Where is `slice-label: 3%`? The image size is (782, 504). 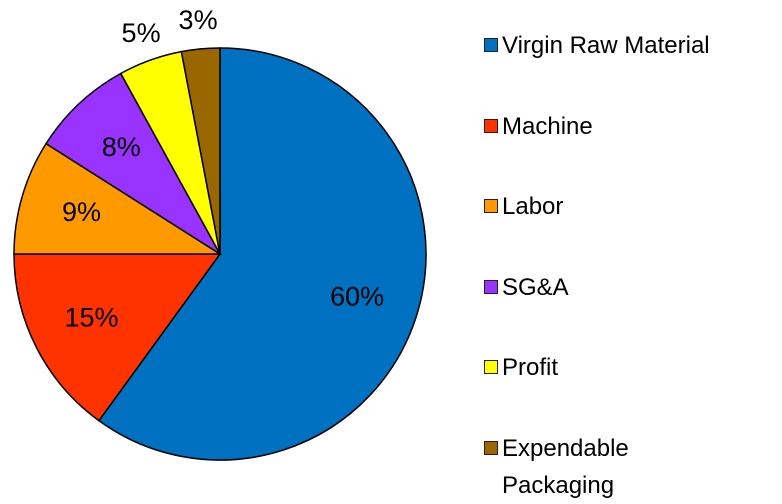
slice-label: 3% is located at coordinates (198, 20).